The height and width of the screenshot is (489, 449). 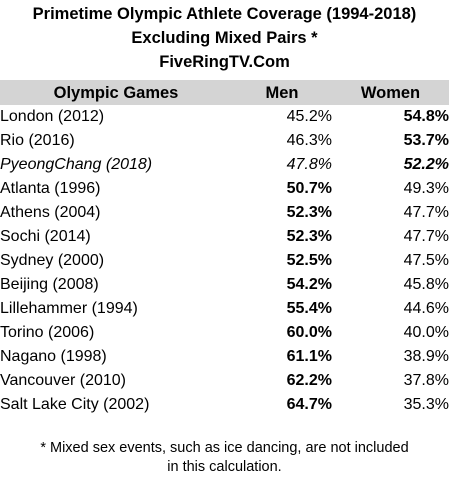 I want to click on cell-men-percent: 55.4%, so click(x=309, y=308).